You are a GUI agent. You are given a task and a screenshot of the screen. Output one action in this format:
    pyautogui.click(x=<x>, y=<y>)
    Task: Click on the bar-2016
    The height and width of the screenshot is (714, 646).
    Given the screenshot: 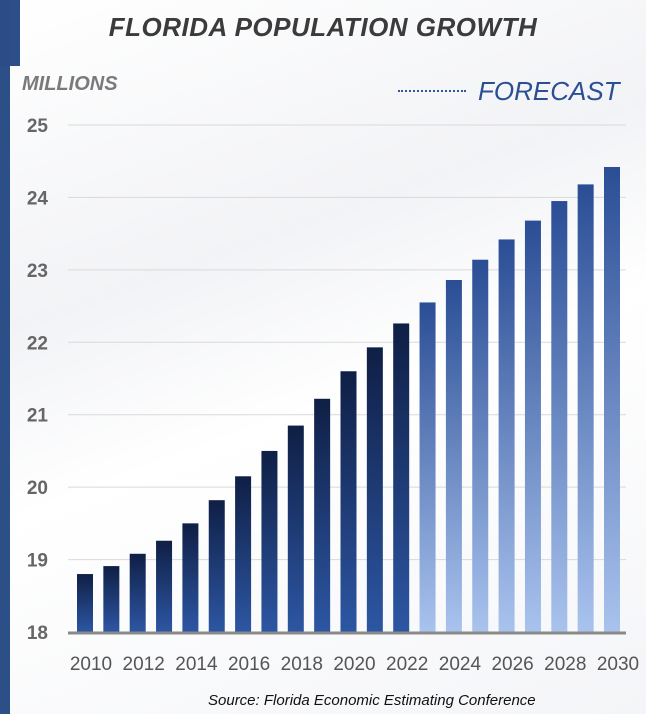 What is the action you would take?
    pyautogui.click(x=243, y=554)
    